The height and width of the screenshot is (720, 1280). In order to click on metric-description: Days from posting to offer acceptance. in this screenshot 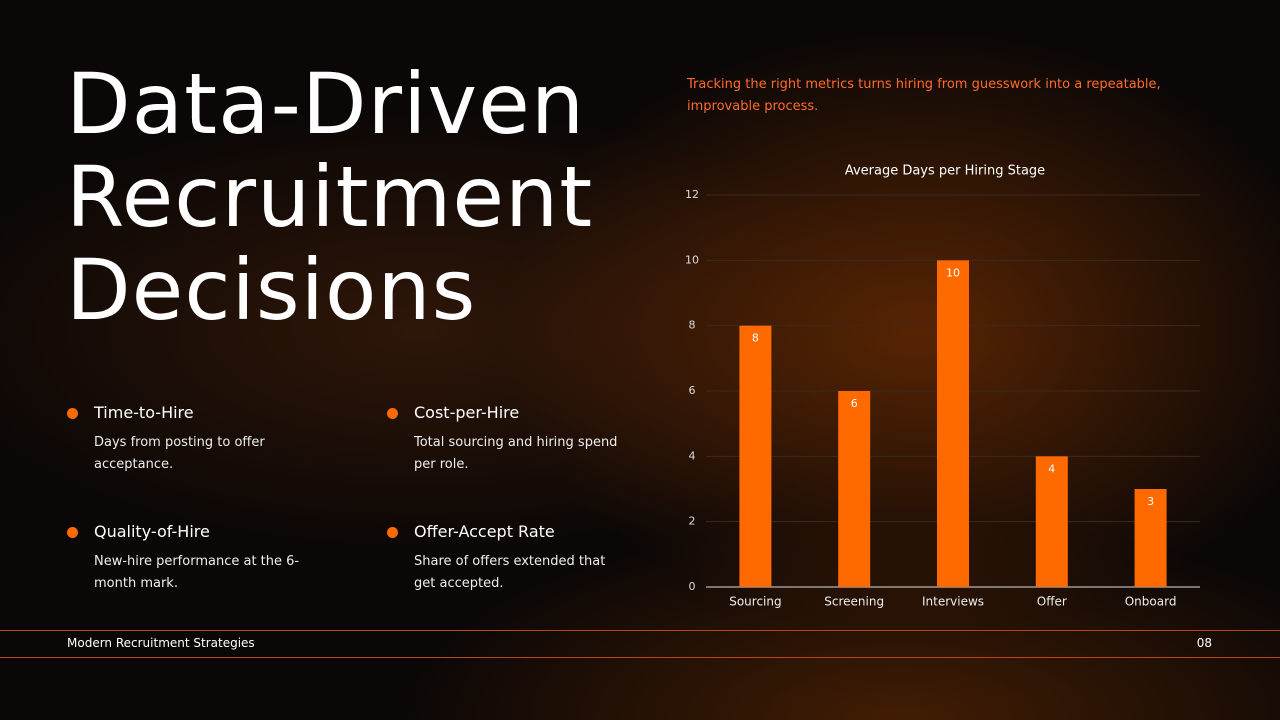, I will do `click(179, 453)`.